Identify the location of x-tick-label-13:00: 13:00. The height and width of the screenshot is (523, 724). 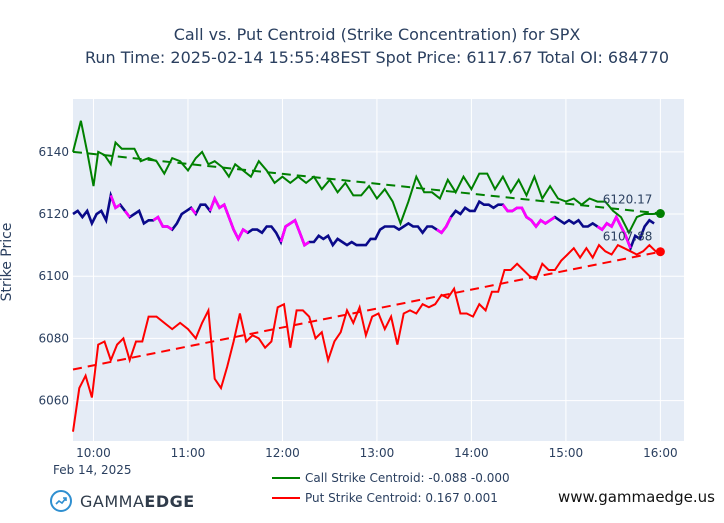
(377, 453).